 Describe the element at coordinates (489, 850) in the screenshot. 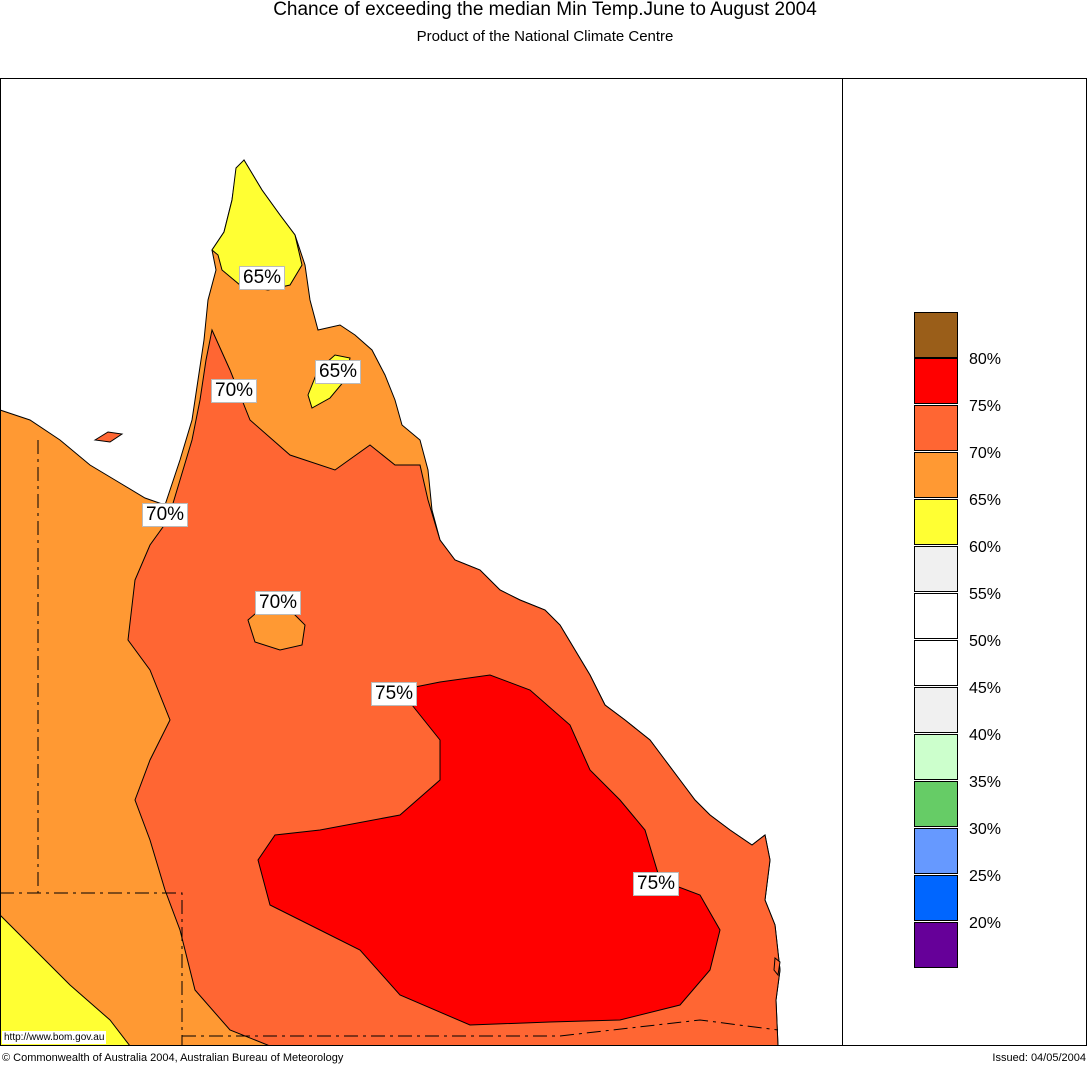

I see `zone-80-percent` at that location.